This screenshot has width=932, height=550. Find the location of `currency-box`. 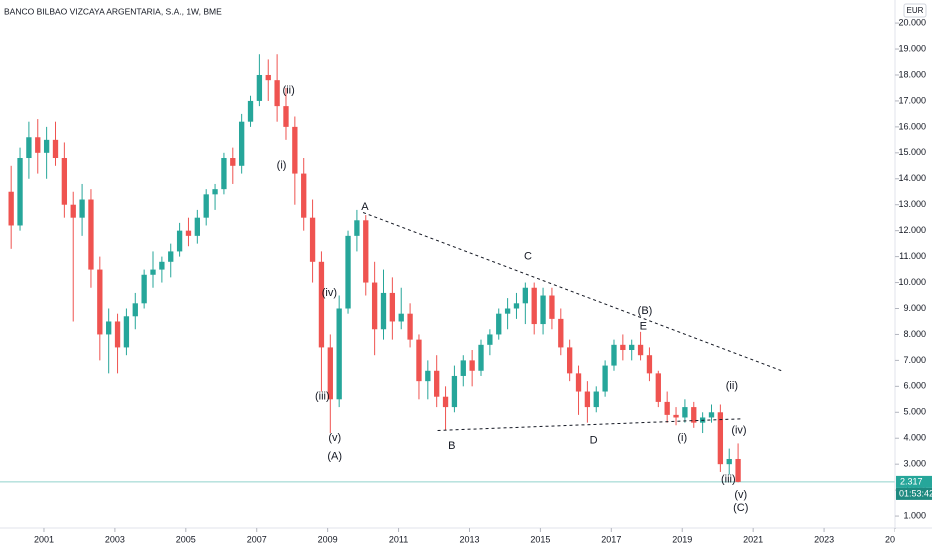

currency-box is located at coordinates (915, 10).